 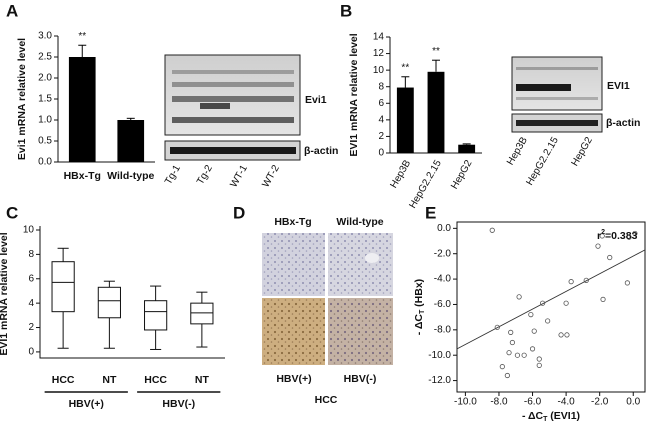 I want to click on image-label: HBx-Tg, so click(x=292, y=222).